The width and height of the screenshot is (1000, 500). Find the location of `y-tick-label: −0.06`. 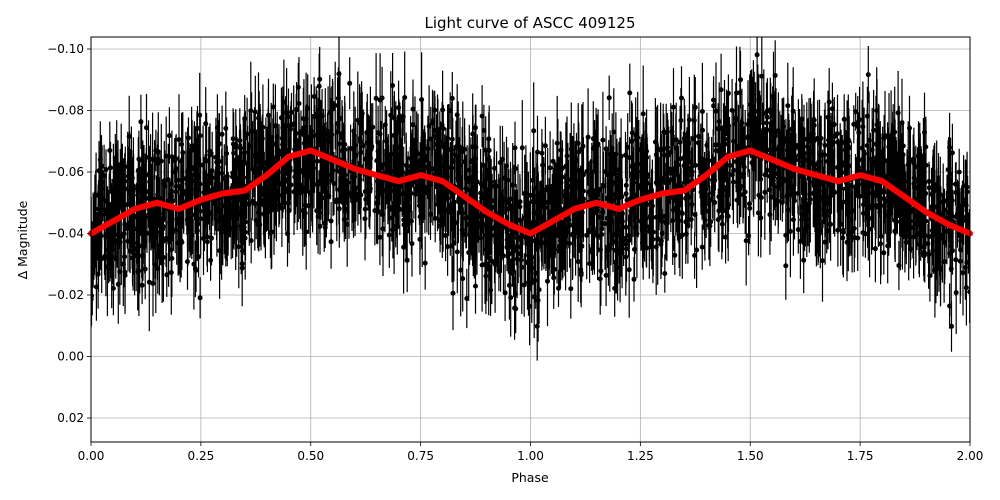

y-tick-label: −0.06 is located at coordinates (65, 172).